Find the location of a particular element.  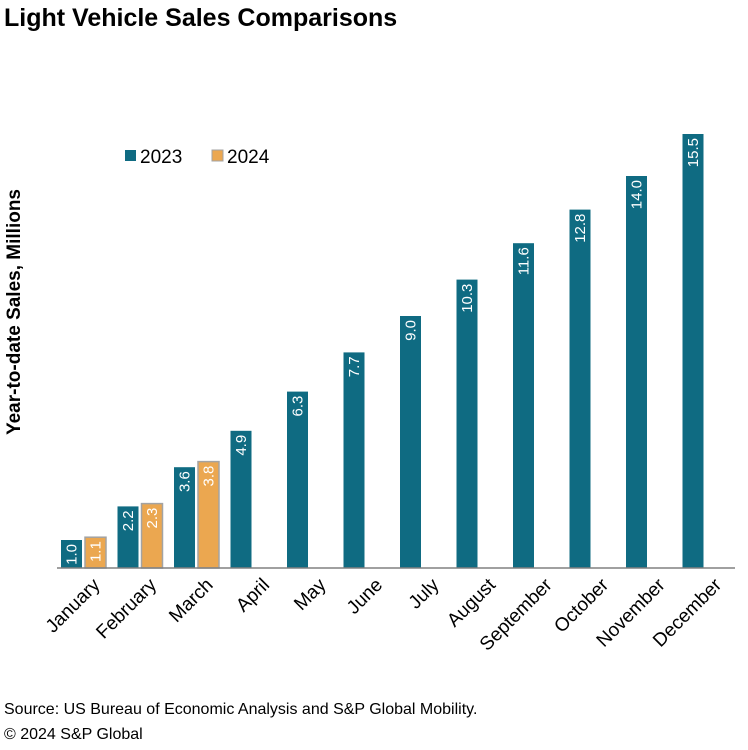

x-tick-june: June is located at coordinates (365, 597).